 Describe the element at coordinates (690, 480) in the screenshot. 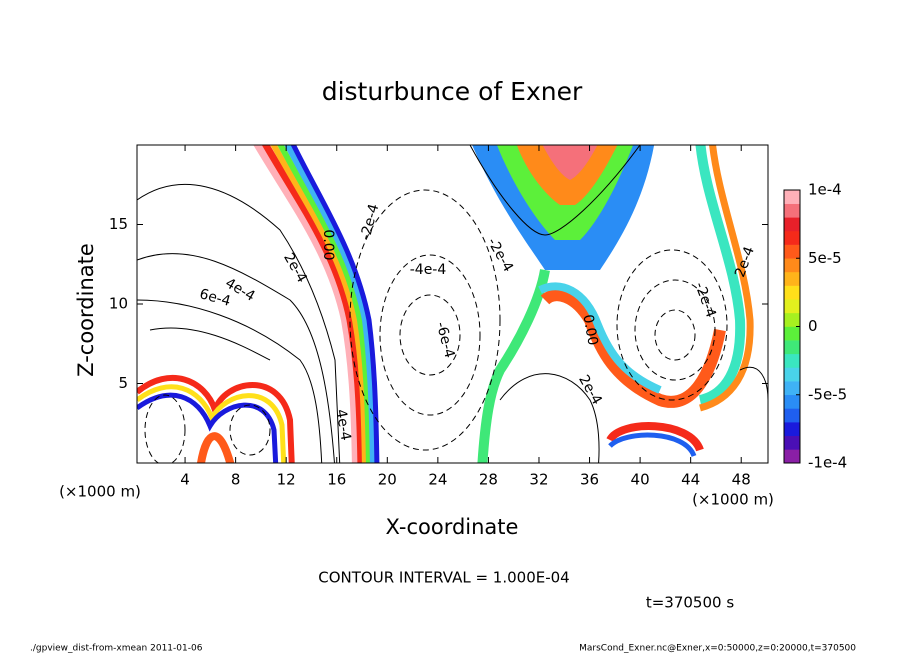

I see `x-tick-label: 44` at that location.